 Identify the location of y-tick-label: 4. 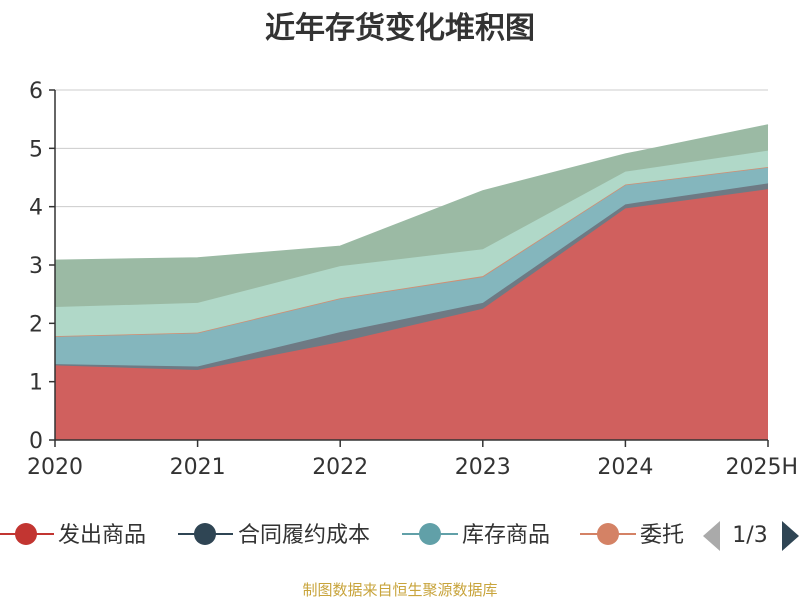
(36, 208).